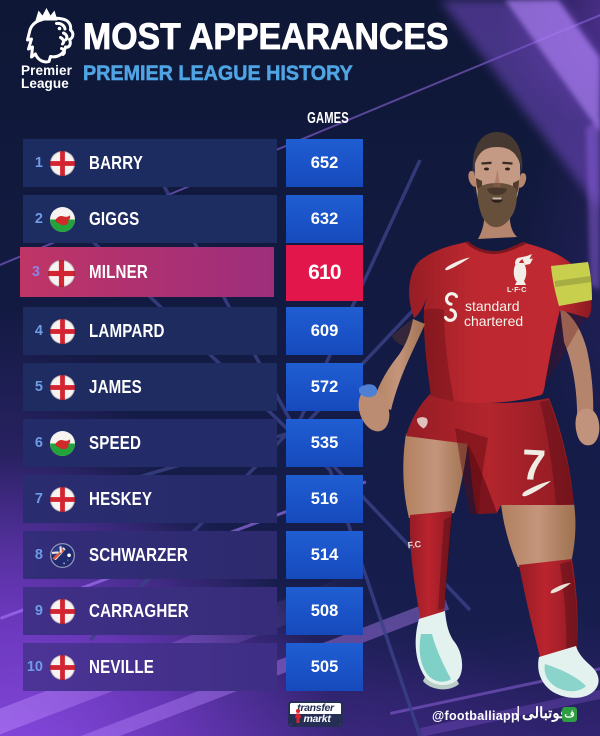 The height and width of the screenshot is (736, 600). Describe the element at coordinates (492, 306) in the screenshot. I see `svg-text: standard` at that location.